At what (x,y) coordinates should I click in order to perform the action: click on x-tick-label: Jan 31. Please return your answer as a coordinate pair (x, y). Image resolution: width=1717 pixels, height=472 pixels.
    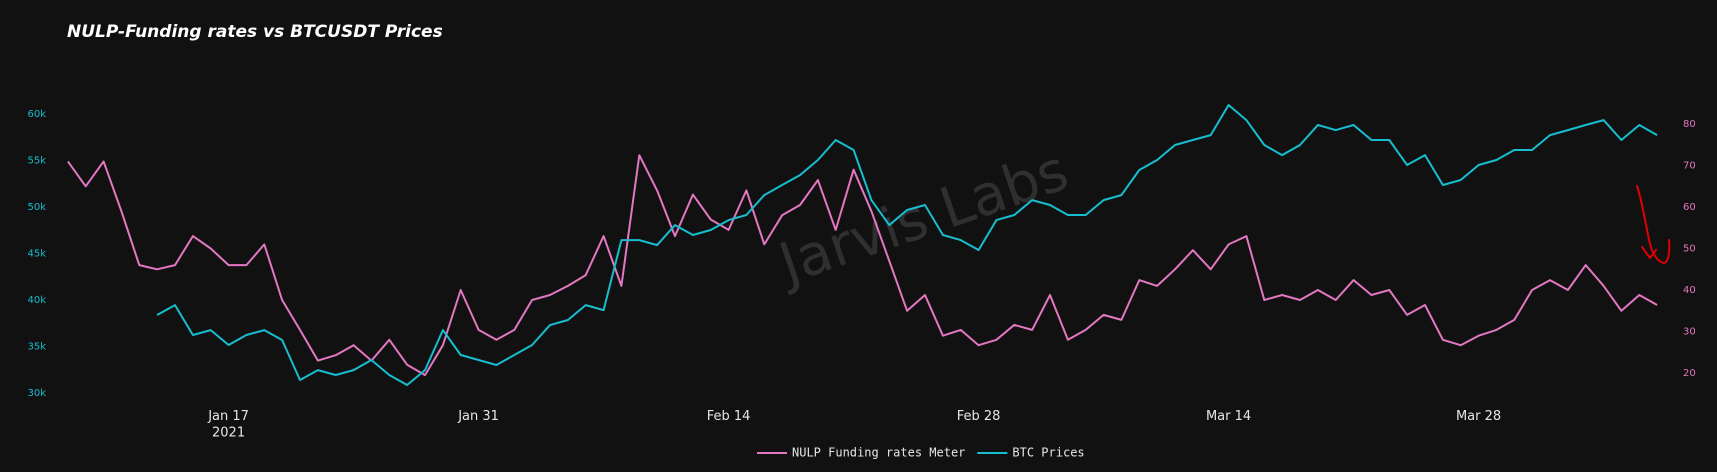
    Looking at the image, I should click on (478, 416).